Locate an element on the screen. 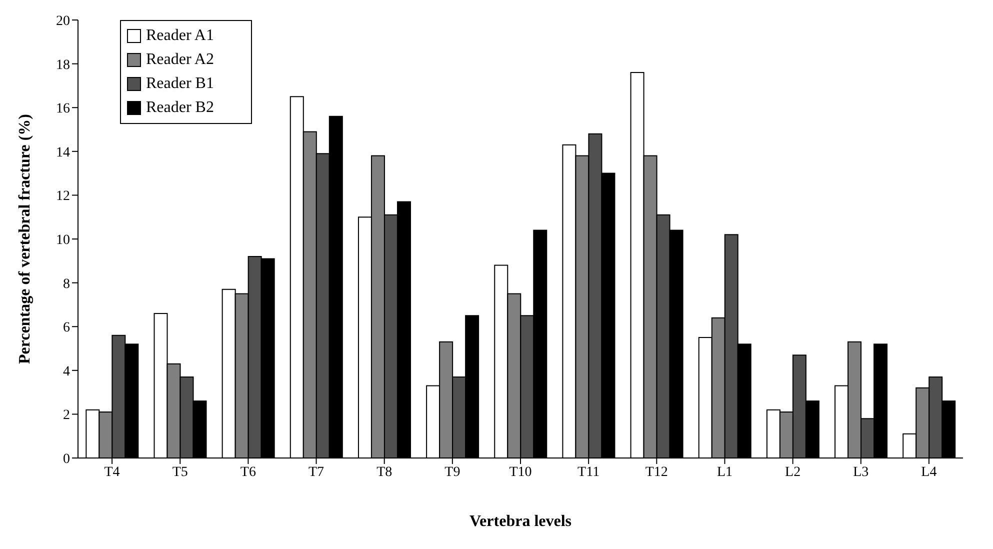  legend-label: Reader B1 is located at coordinates (180, 84).